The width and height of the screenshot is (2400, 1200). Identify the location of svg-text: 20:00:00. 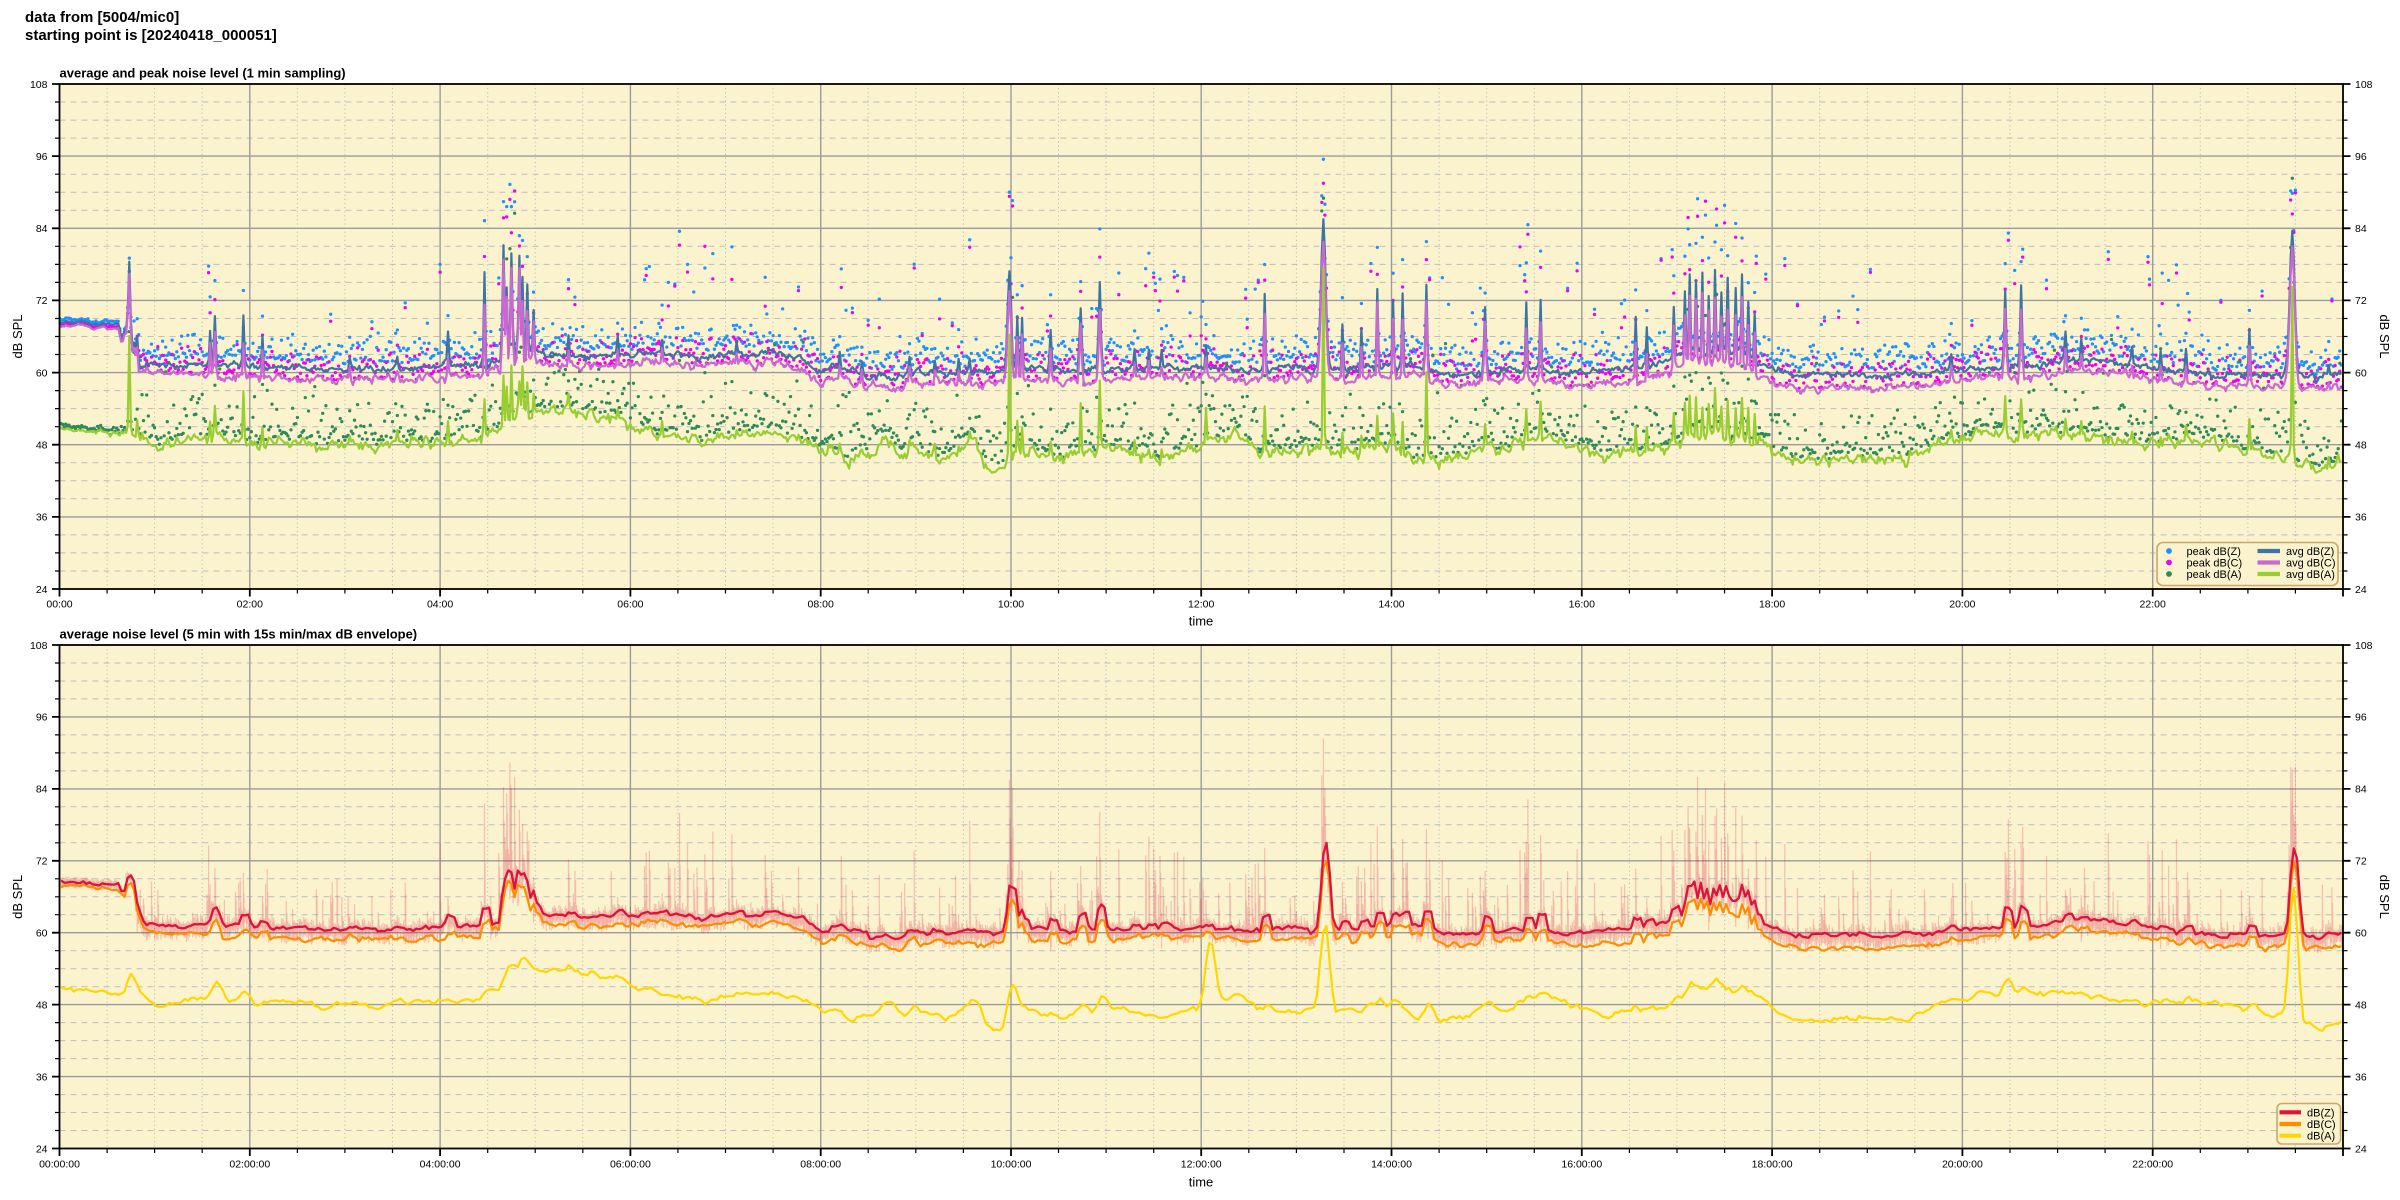
(1962, 1165).